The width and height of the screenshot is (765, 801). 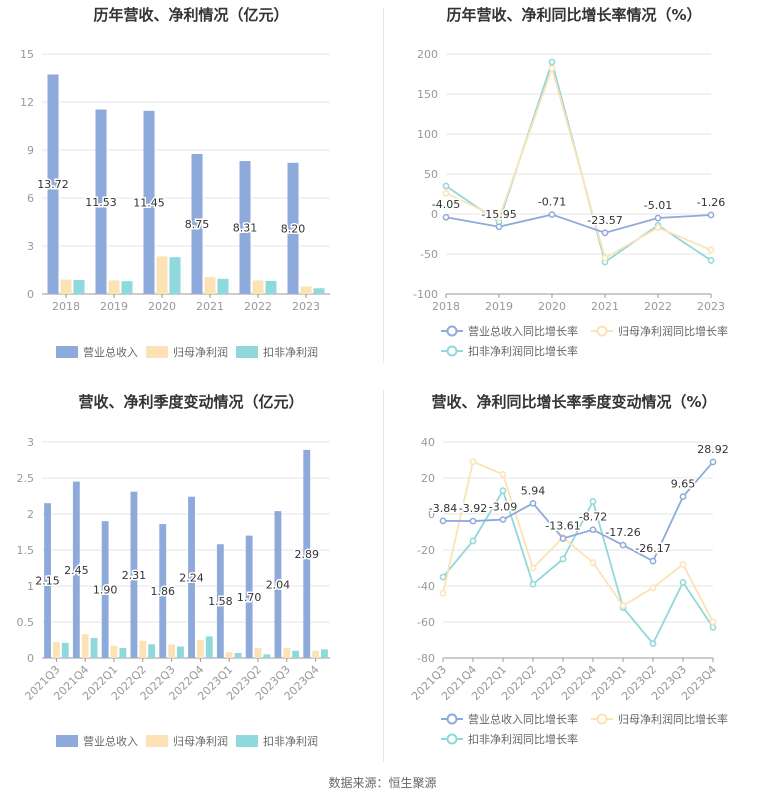 What do you see at coordinates (190, 402) in the screenshot?
I see `chart-title: 营收、净利季度变动情况（亿元）` at bounding box center [190, 402].